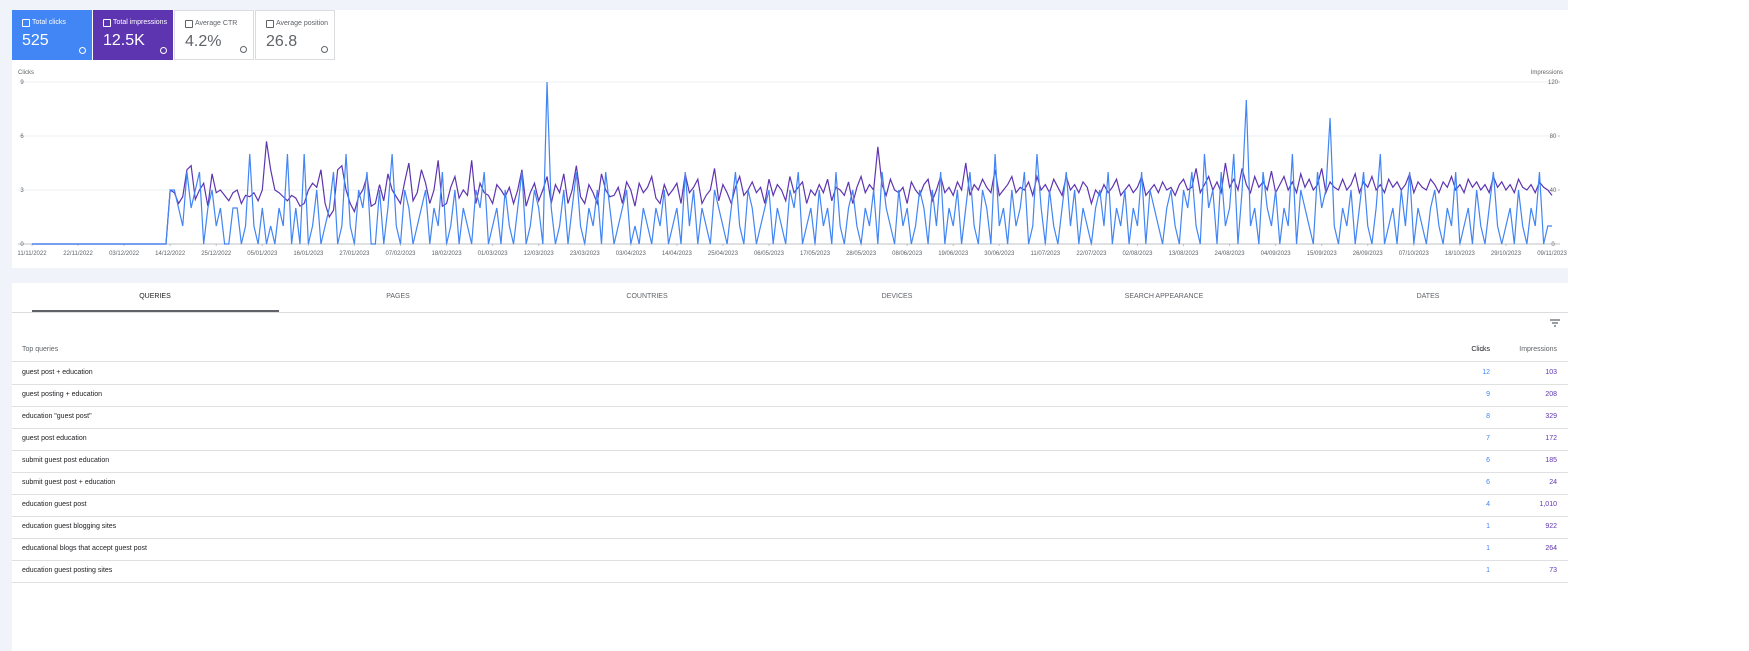  Describe the element at coordinates (790, 527) in the screenshot. I see `table-row: education guest blogging sites 1 922` at that location.